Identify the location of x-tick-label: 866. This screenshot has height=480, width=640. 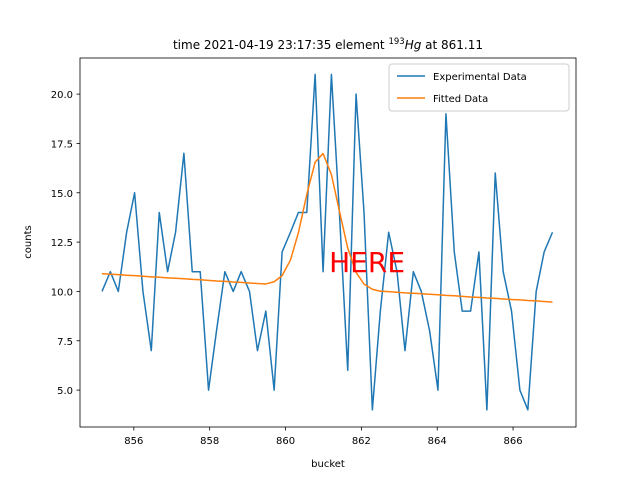
(513, 441).